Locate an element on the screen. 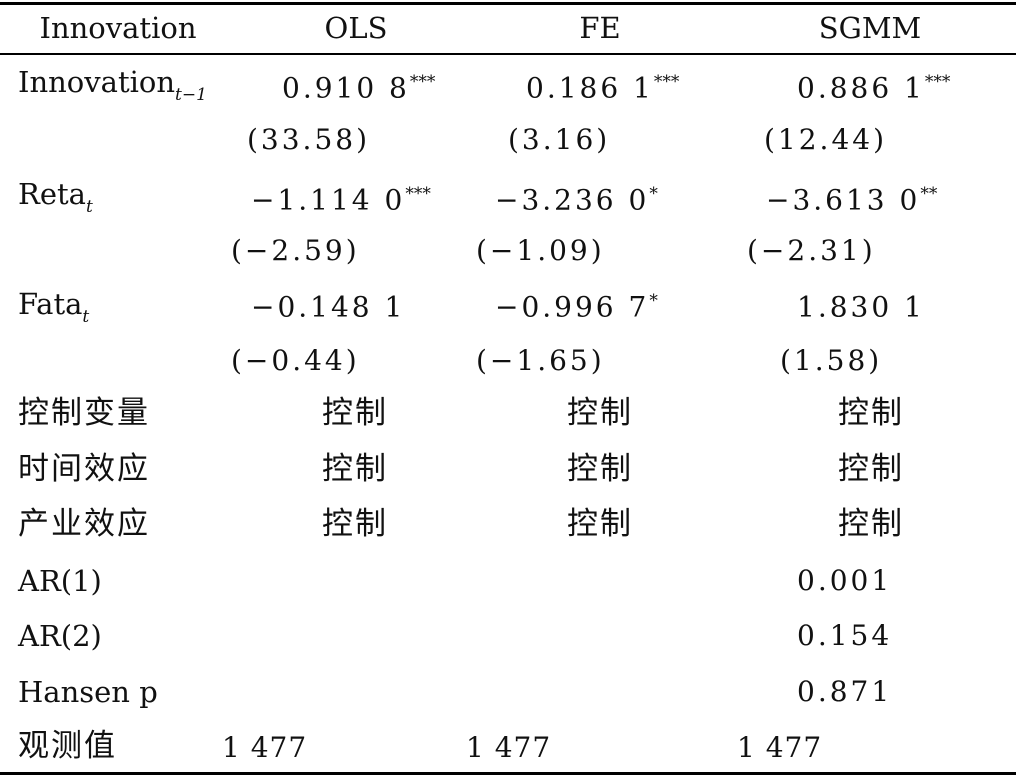 The height and width of the screenshot is (777, 1016). coef-sgmm: −3.613 0** is located at coordinates (852, 200).